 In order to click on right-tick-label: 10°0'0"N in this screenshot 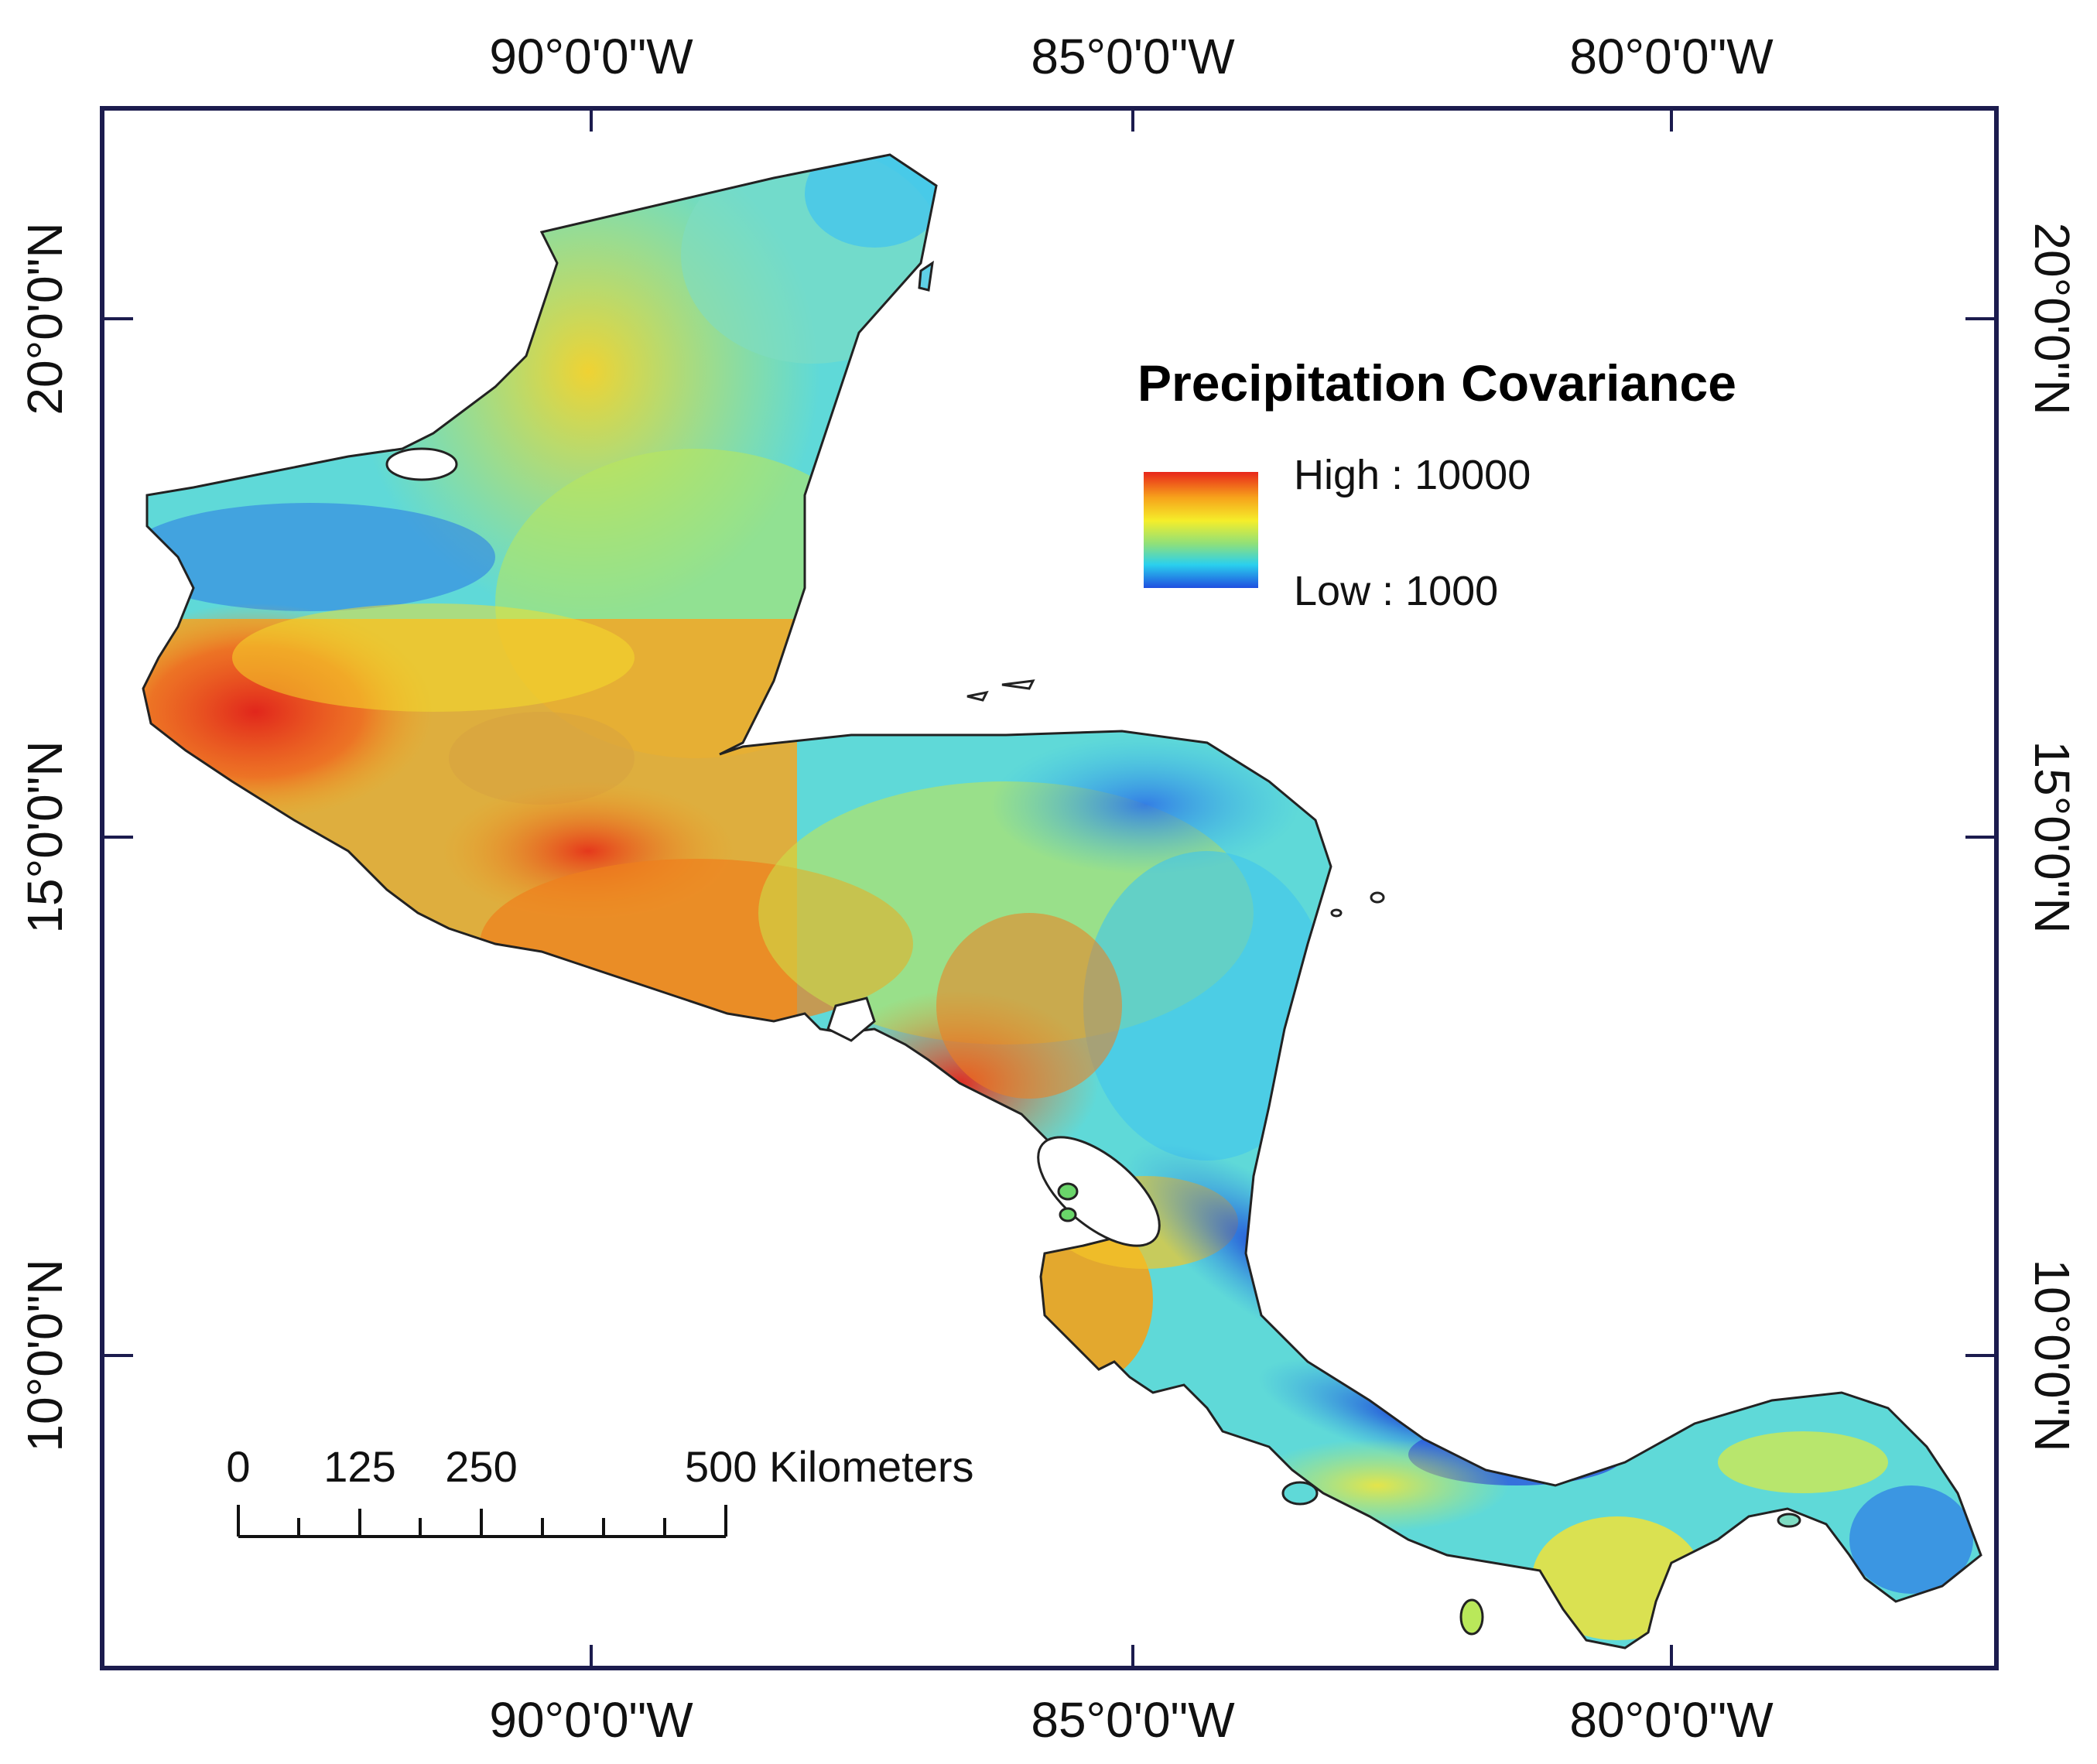, I will do `click(2052, 1355)`.